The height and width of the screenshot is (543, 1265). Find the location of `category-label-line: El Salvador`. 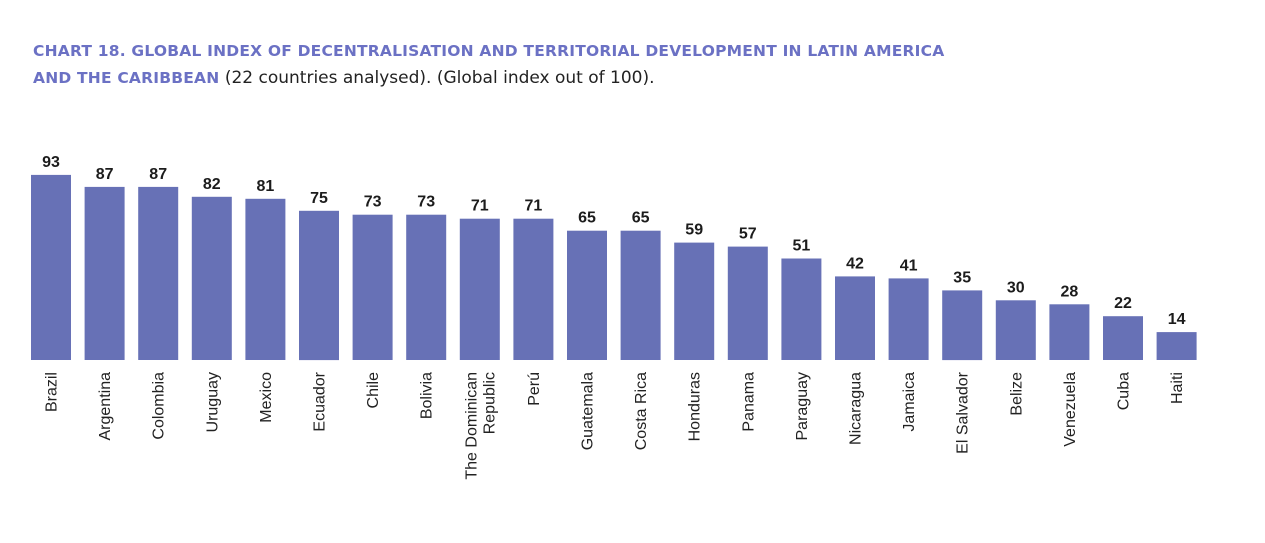

category-label-line: El Salvador is located at coordinates (963, 412).